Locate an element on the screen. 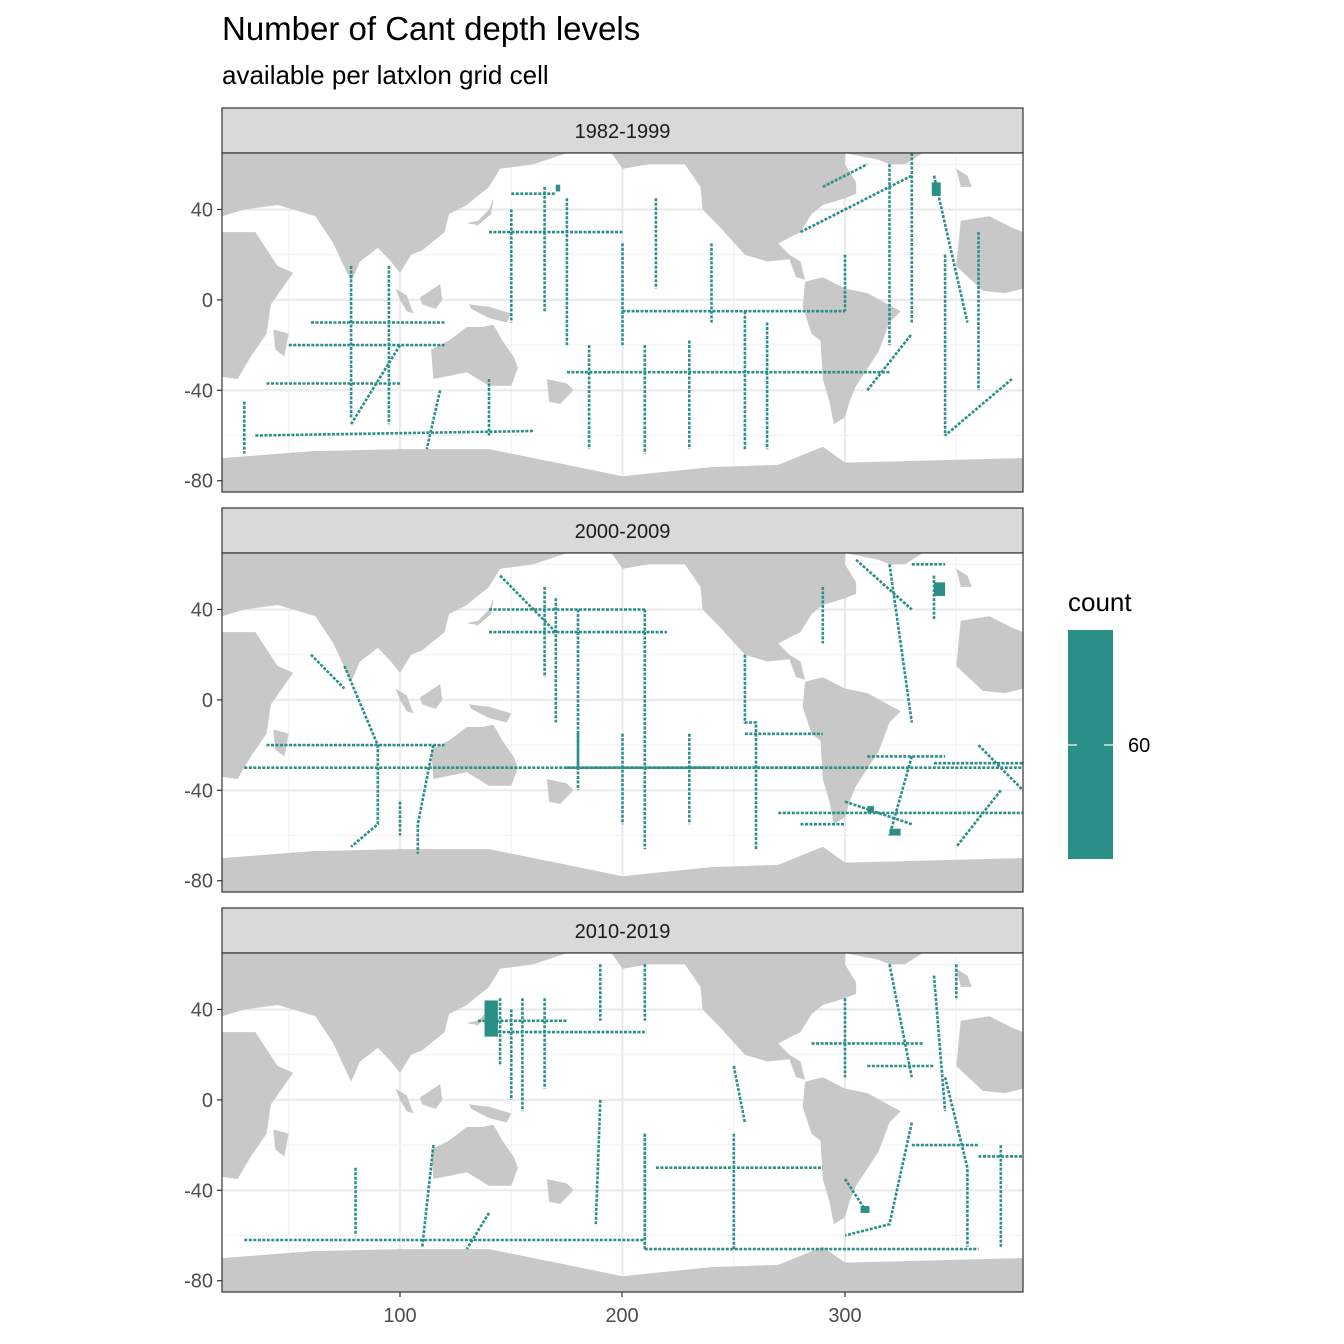 The height and width of the screenshot is (1344, 1344). strip-label: 2000-2009 is located at coordinates (623, 532).